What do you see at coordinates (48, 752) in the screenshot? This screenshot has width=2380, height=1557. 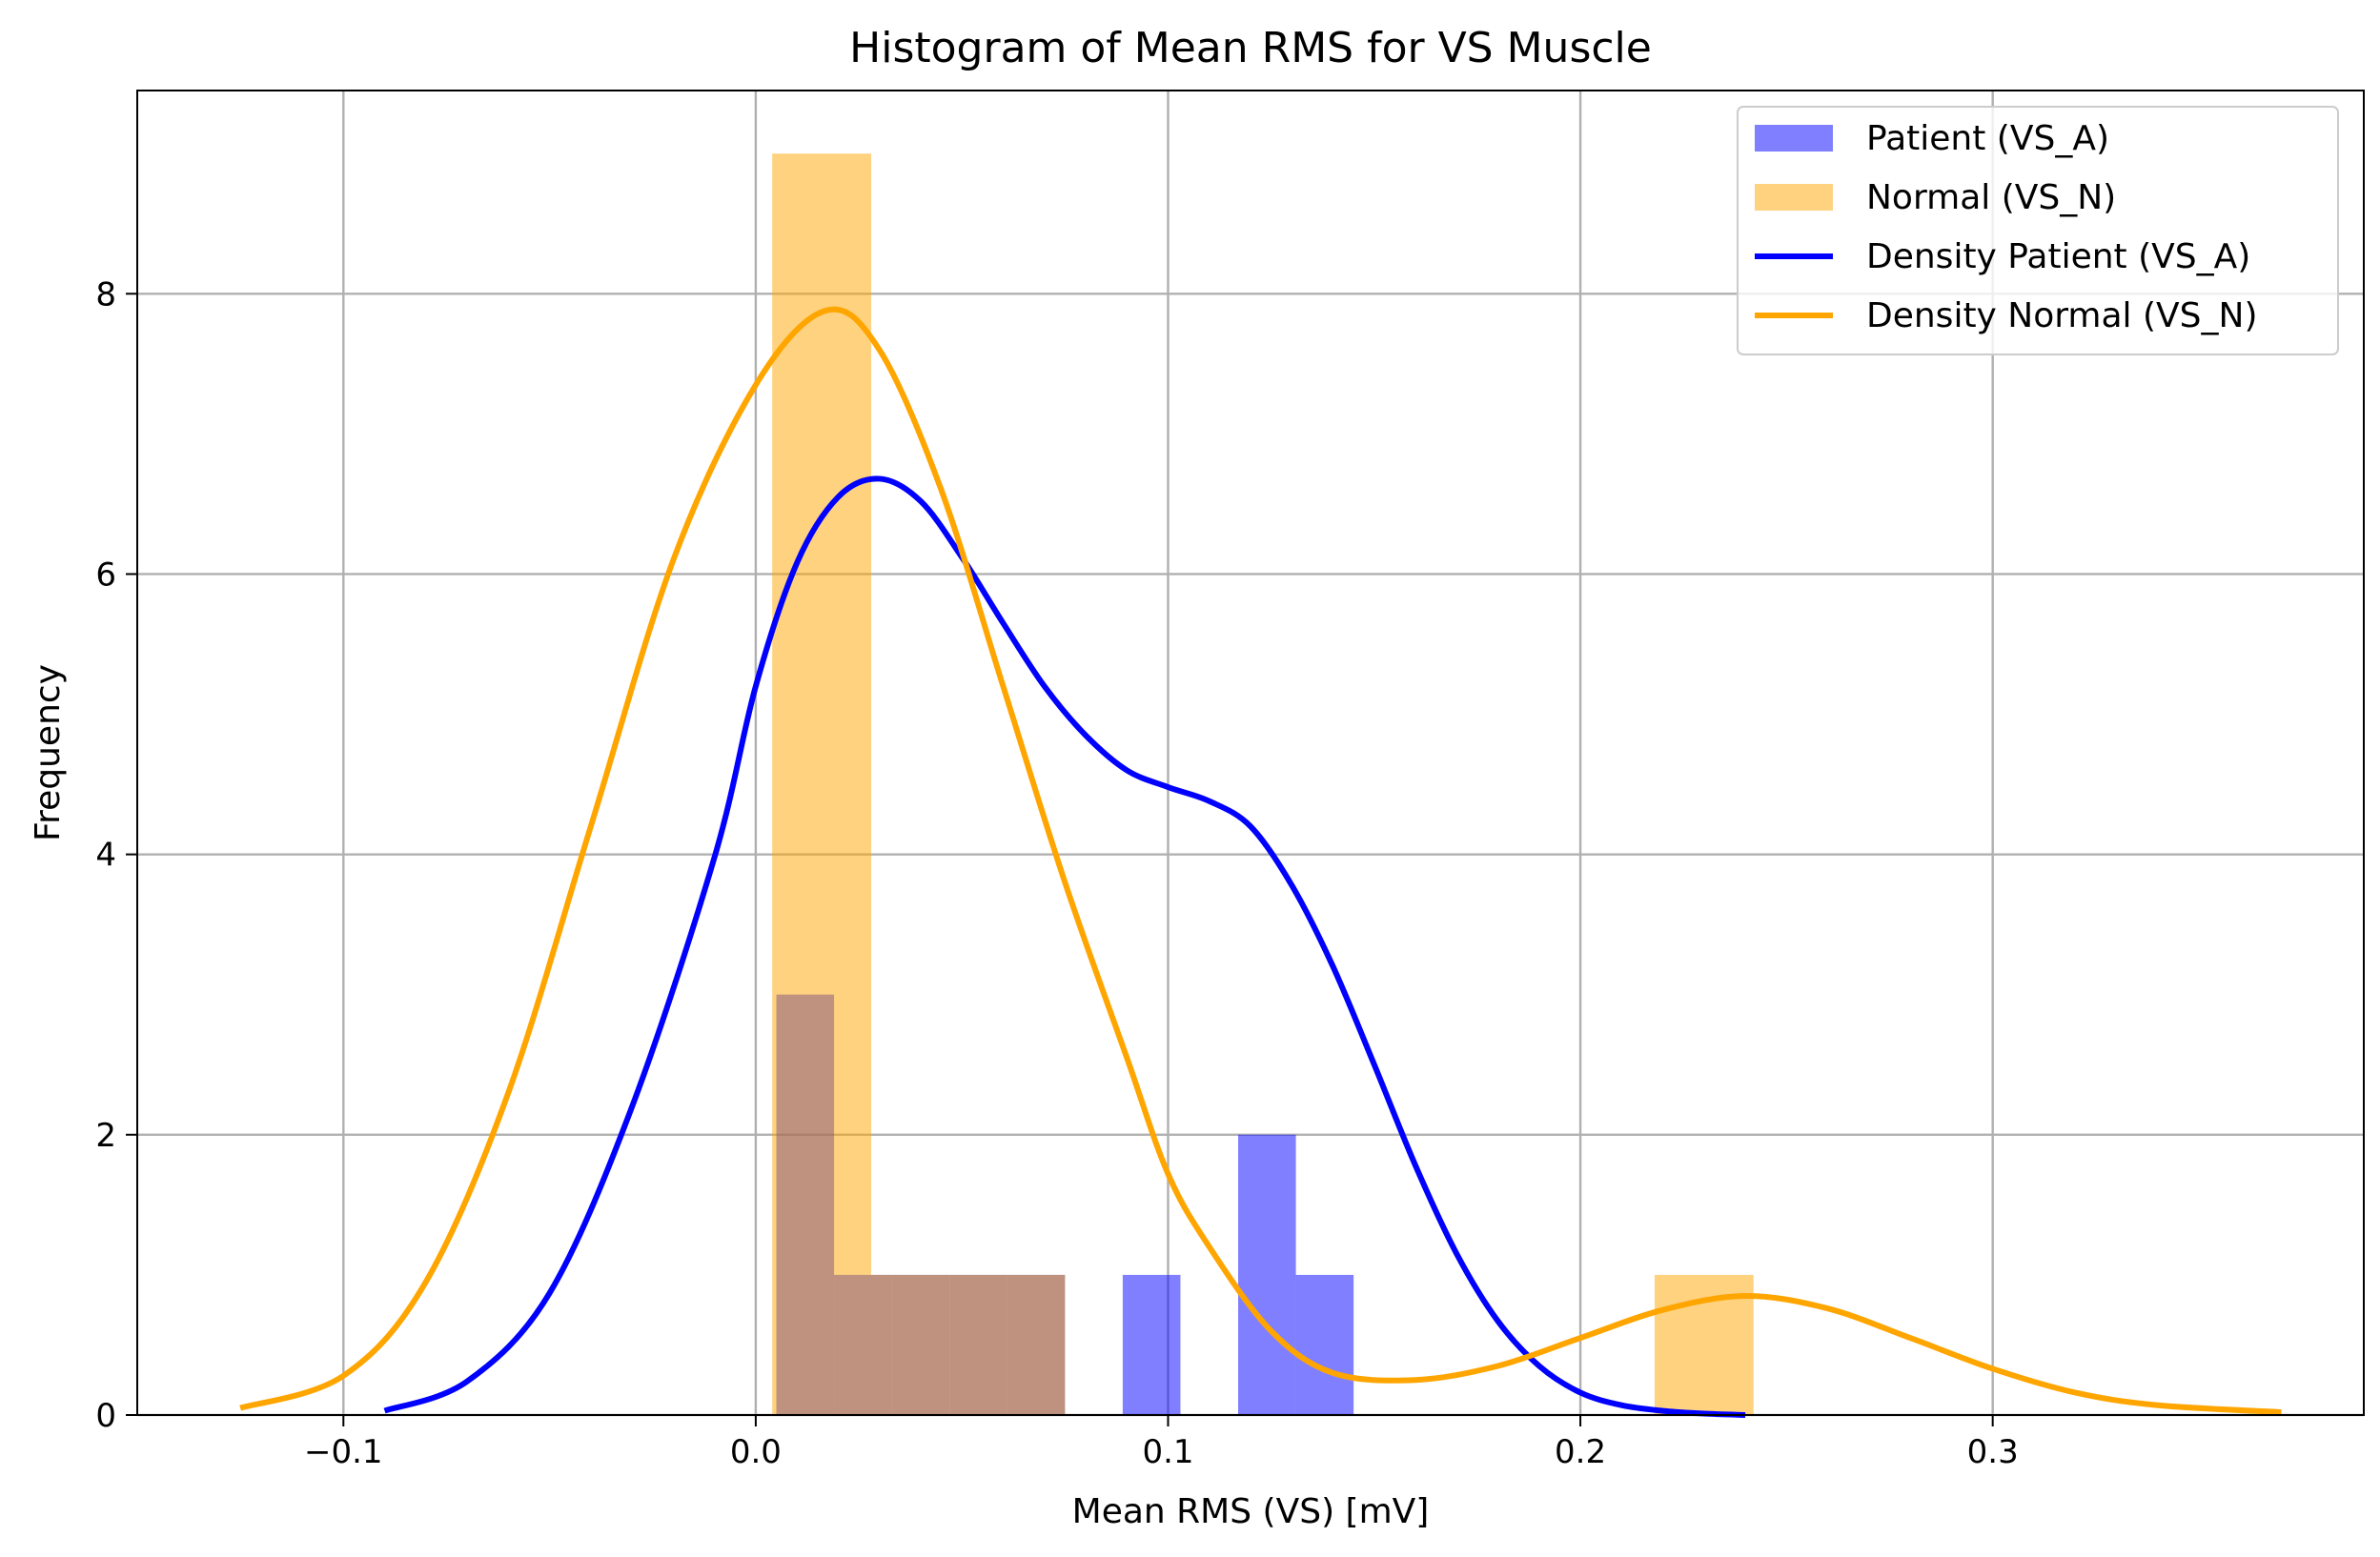 I see `y-axis-label: Frequency` at bounding box center [48, 752].